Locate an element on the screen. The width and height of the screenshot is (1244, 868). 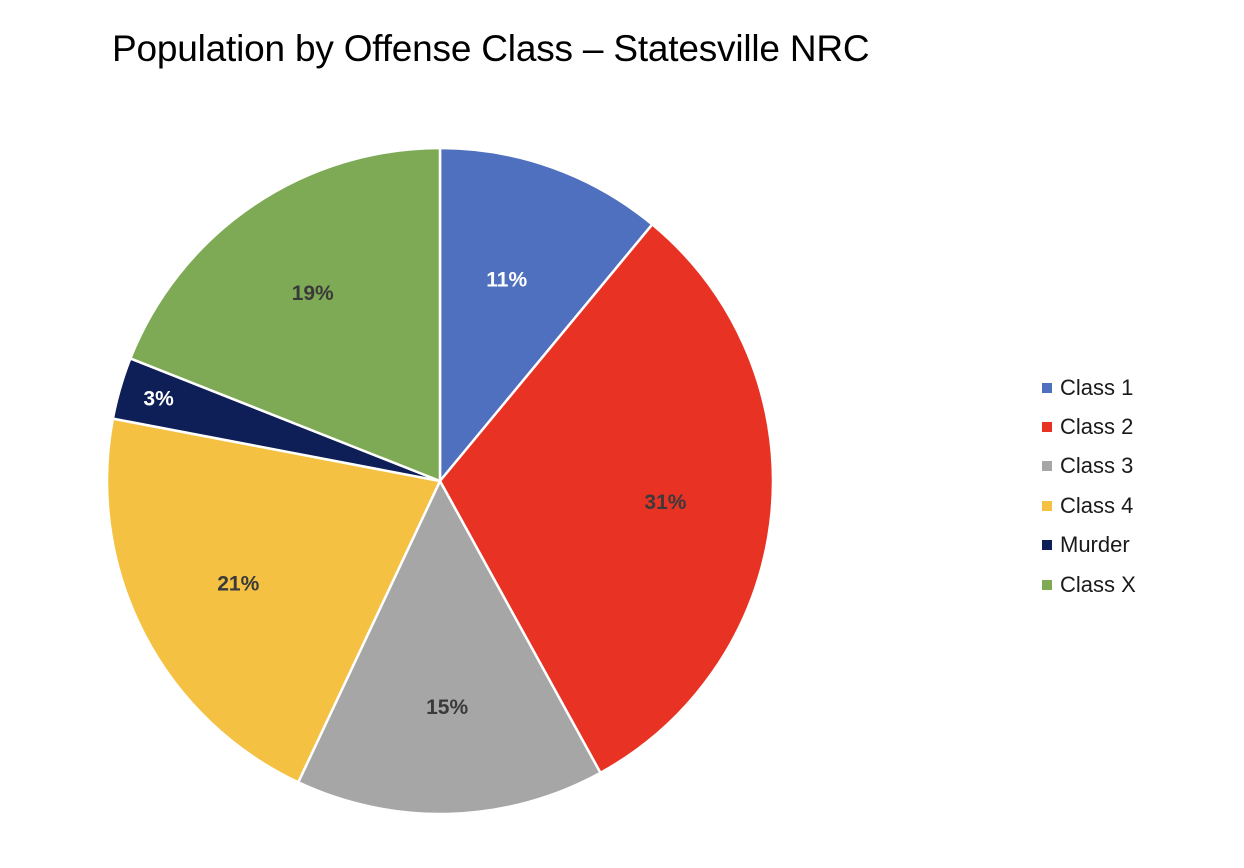
data-label-class-1: 11% is located at coordinates (506, 279).